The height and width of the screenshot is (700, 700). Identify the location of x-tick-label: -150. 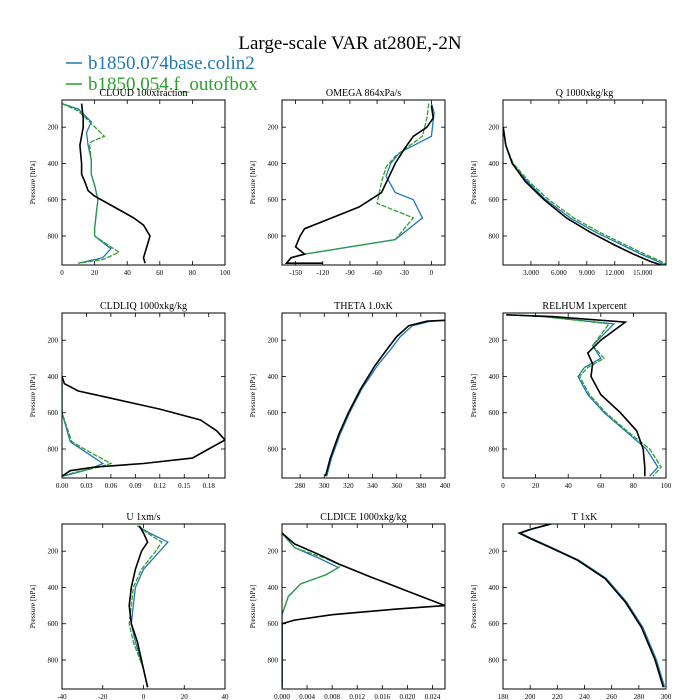
(295, 273).